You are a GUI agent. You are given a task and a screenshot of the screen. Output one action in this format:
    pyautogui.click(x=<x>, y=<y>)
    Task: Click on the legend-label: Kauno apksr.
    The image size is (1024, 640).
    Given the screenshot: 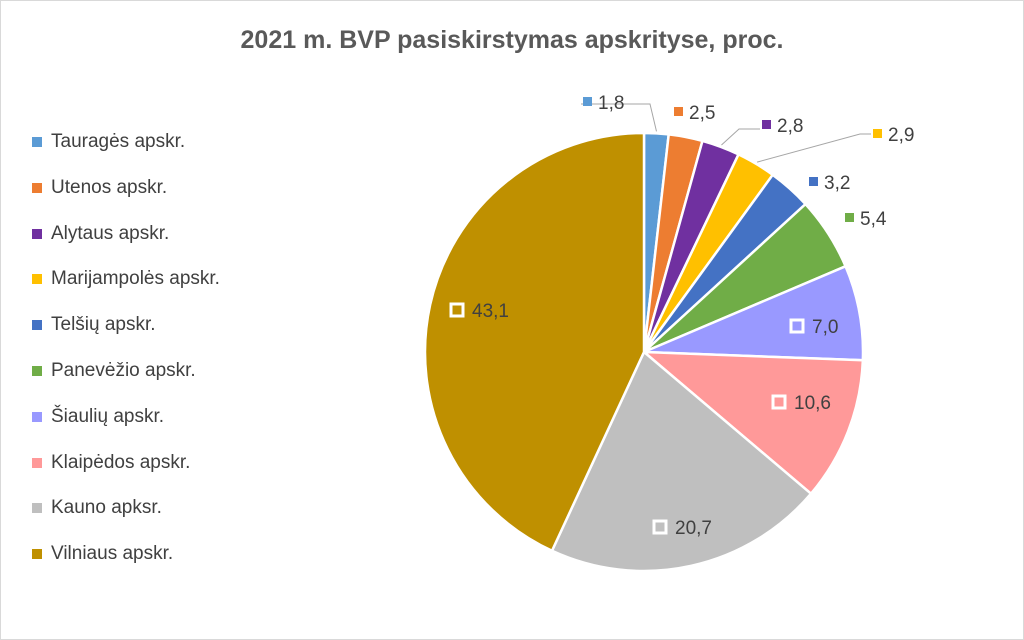 What is the action you would take?
    pyautogui.click(x=106, y=508)
    